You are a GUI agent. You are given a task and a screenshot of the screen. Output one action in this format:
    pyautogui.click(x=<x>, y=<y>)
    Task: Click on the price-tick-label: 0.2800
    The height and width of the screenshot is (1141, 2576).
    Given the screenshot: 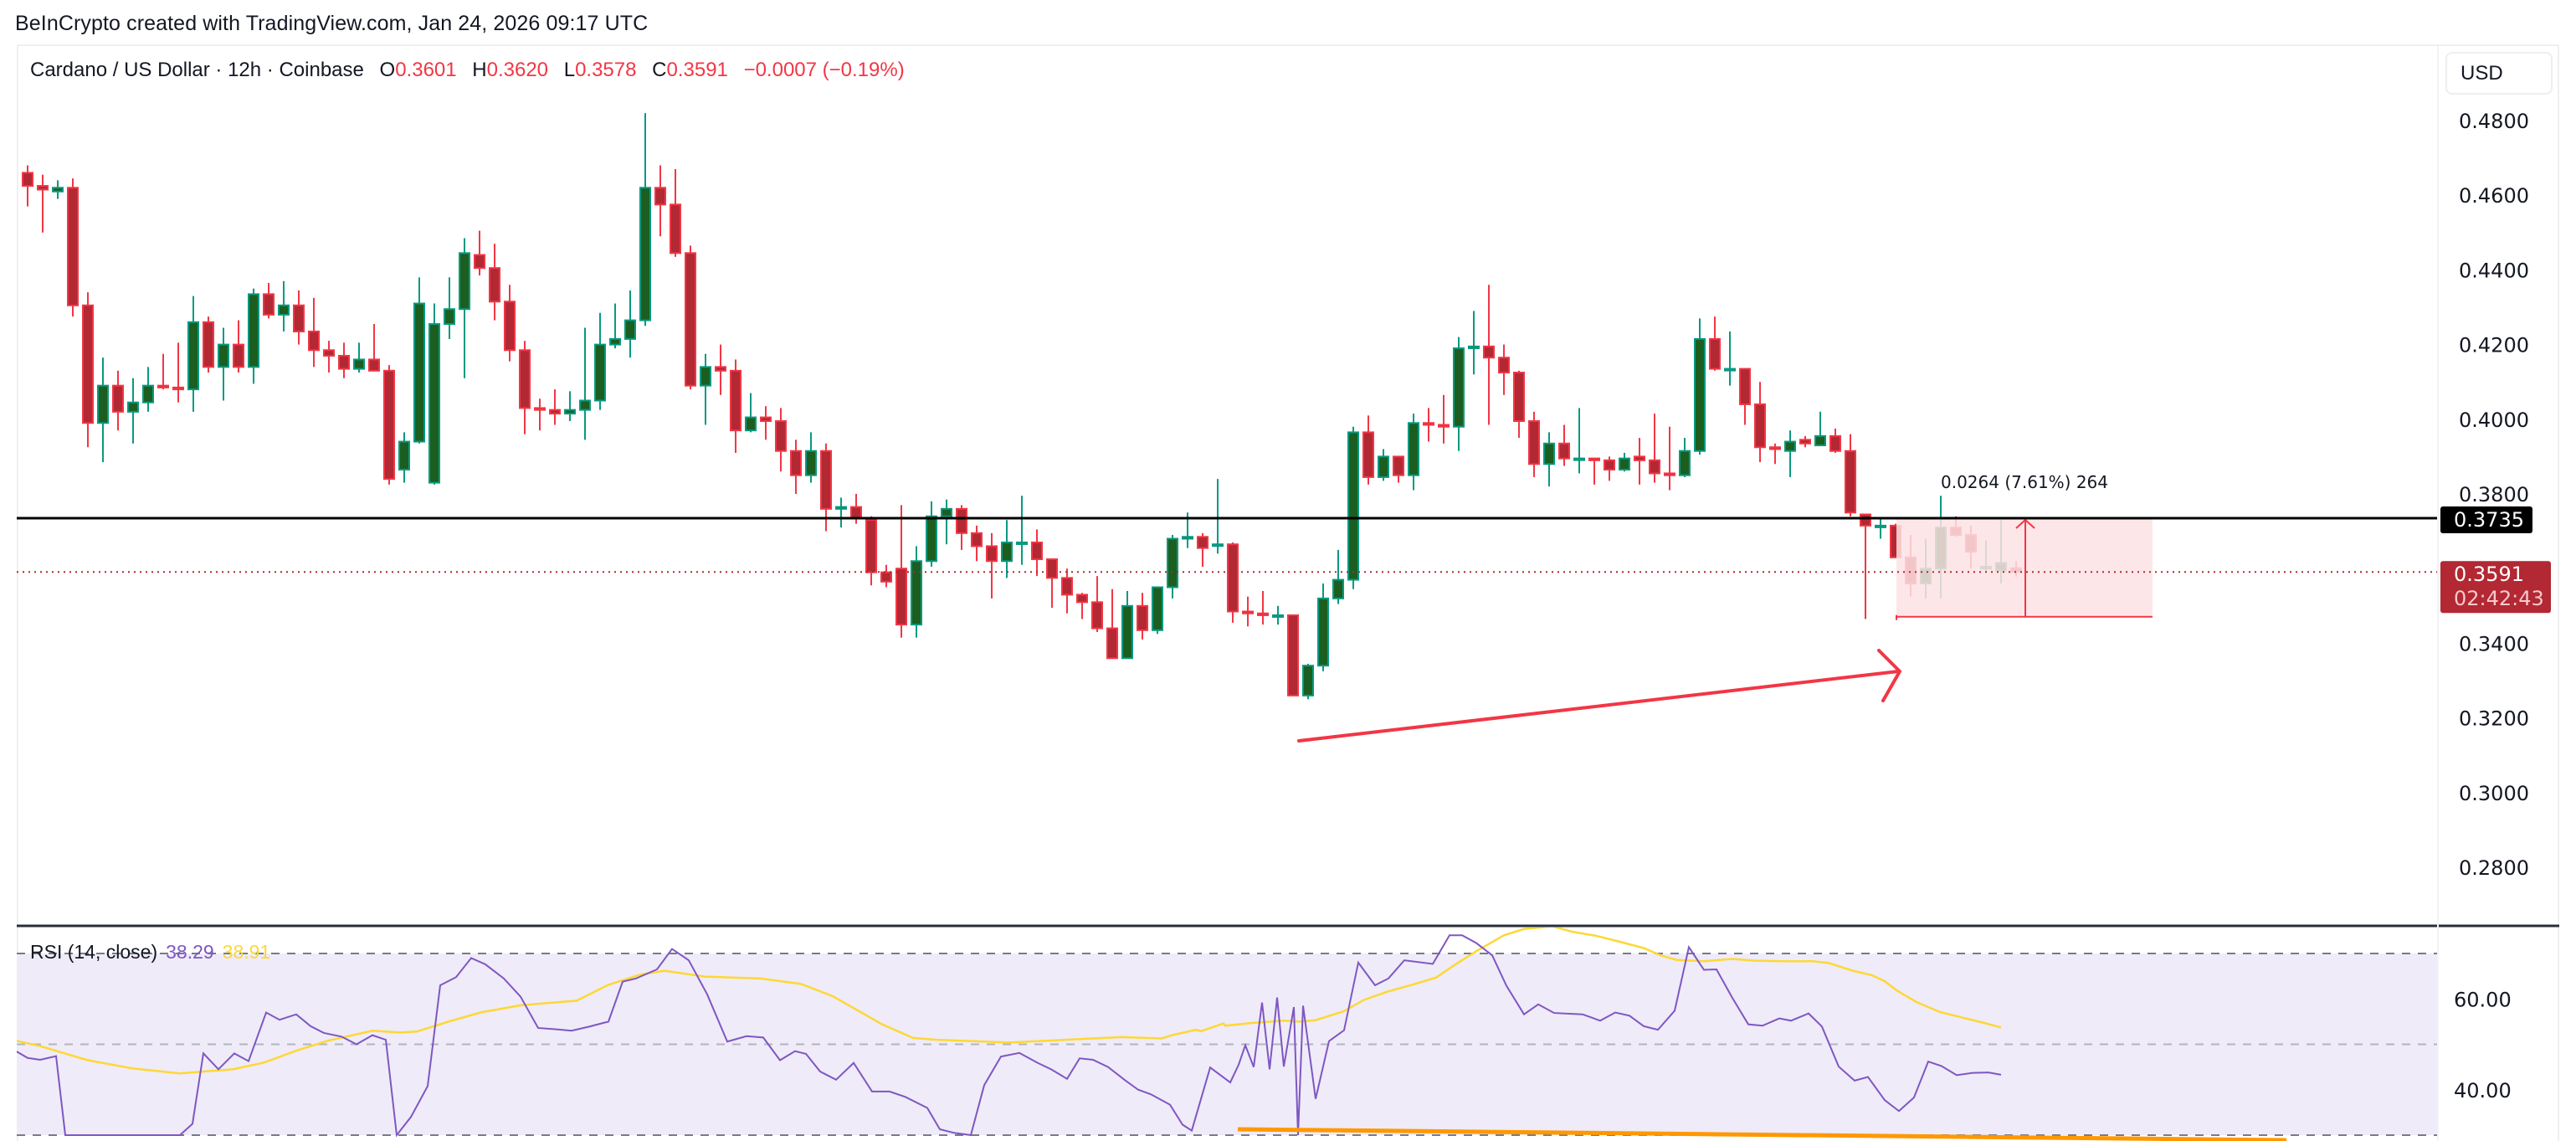 What is the action you would take?
    pyautogui.click(x=2494, y=868)
    